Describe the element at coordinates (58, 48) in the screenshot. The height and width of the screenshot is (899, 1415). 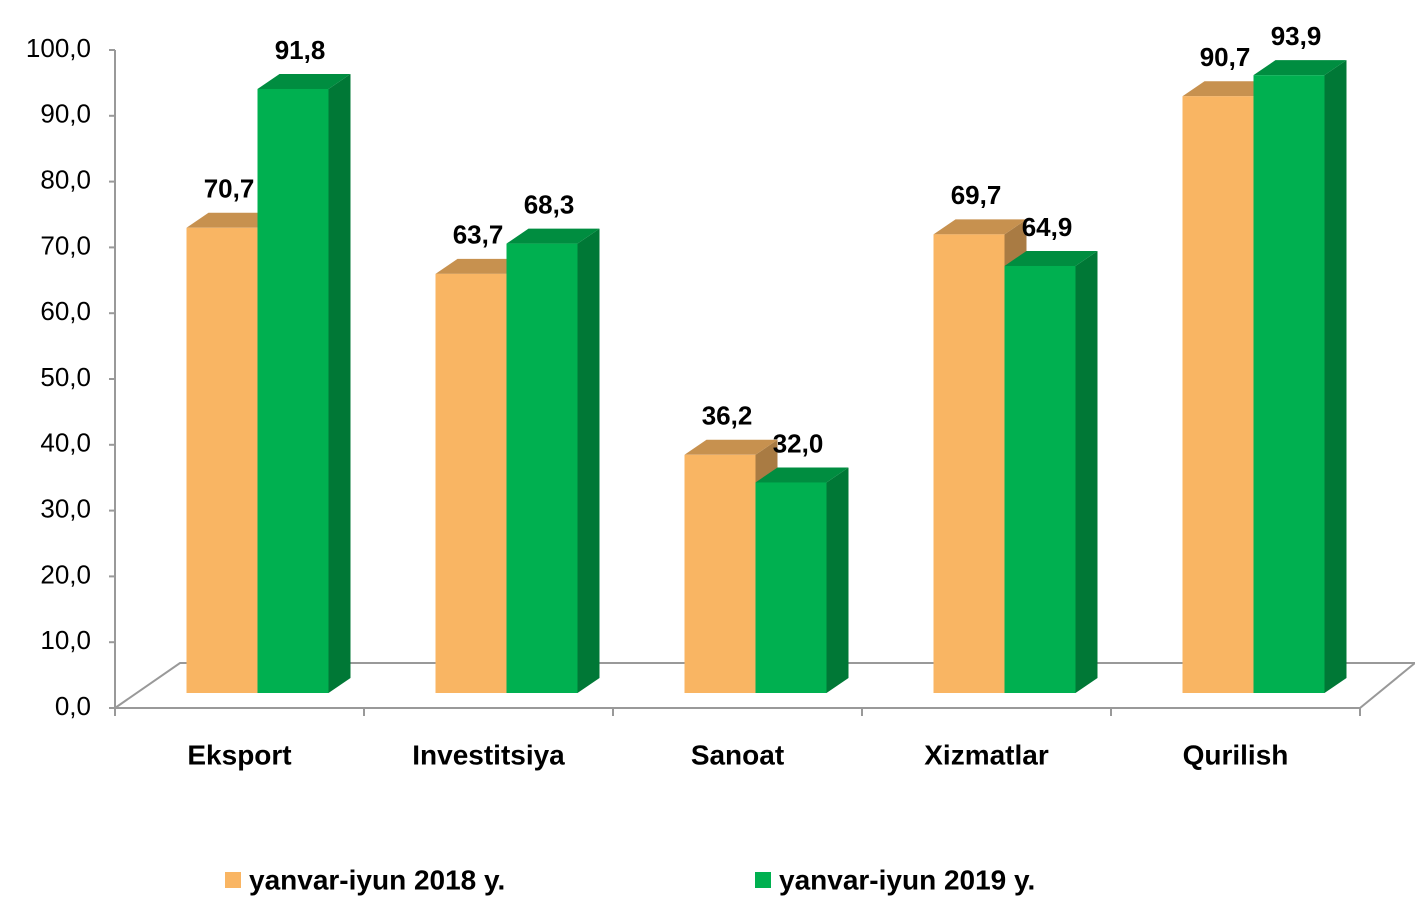
I see `y-tick-label: 100,0` at that location.